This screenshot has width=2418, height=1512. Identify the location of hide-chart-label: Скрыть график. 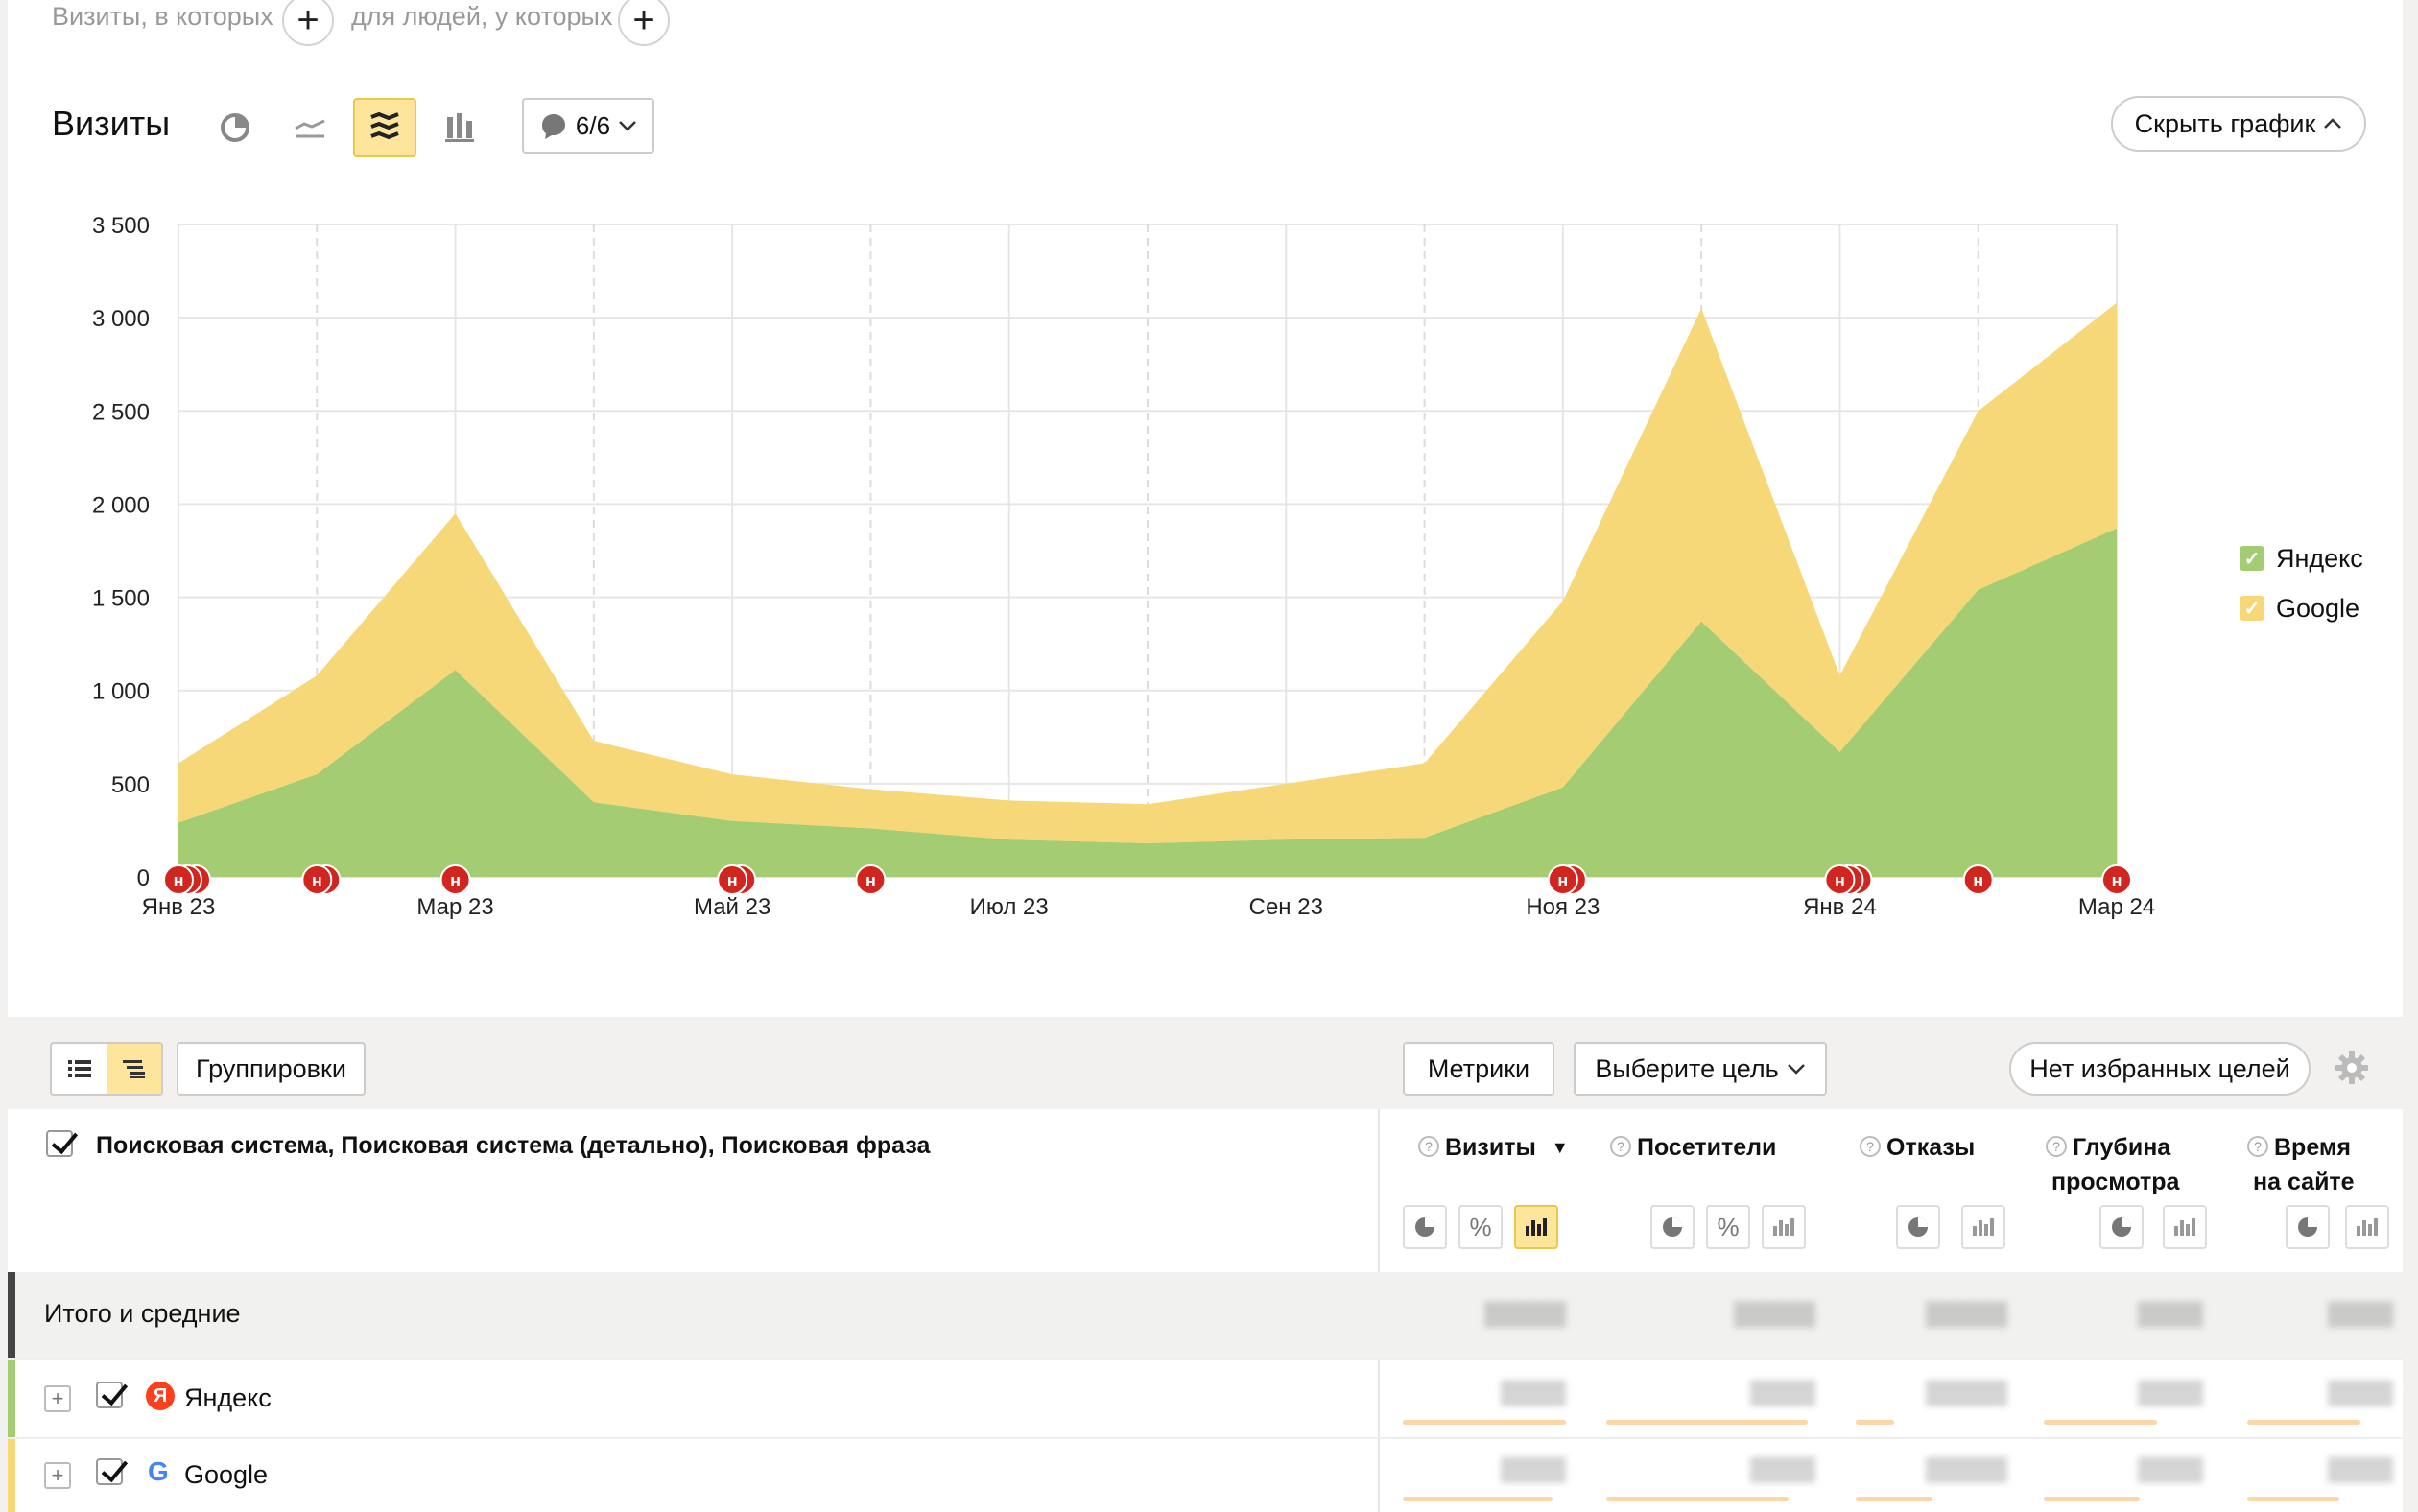
(2225, 123).